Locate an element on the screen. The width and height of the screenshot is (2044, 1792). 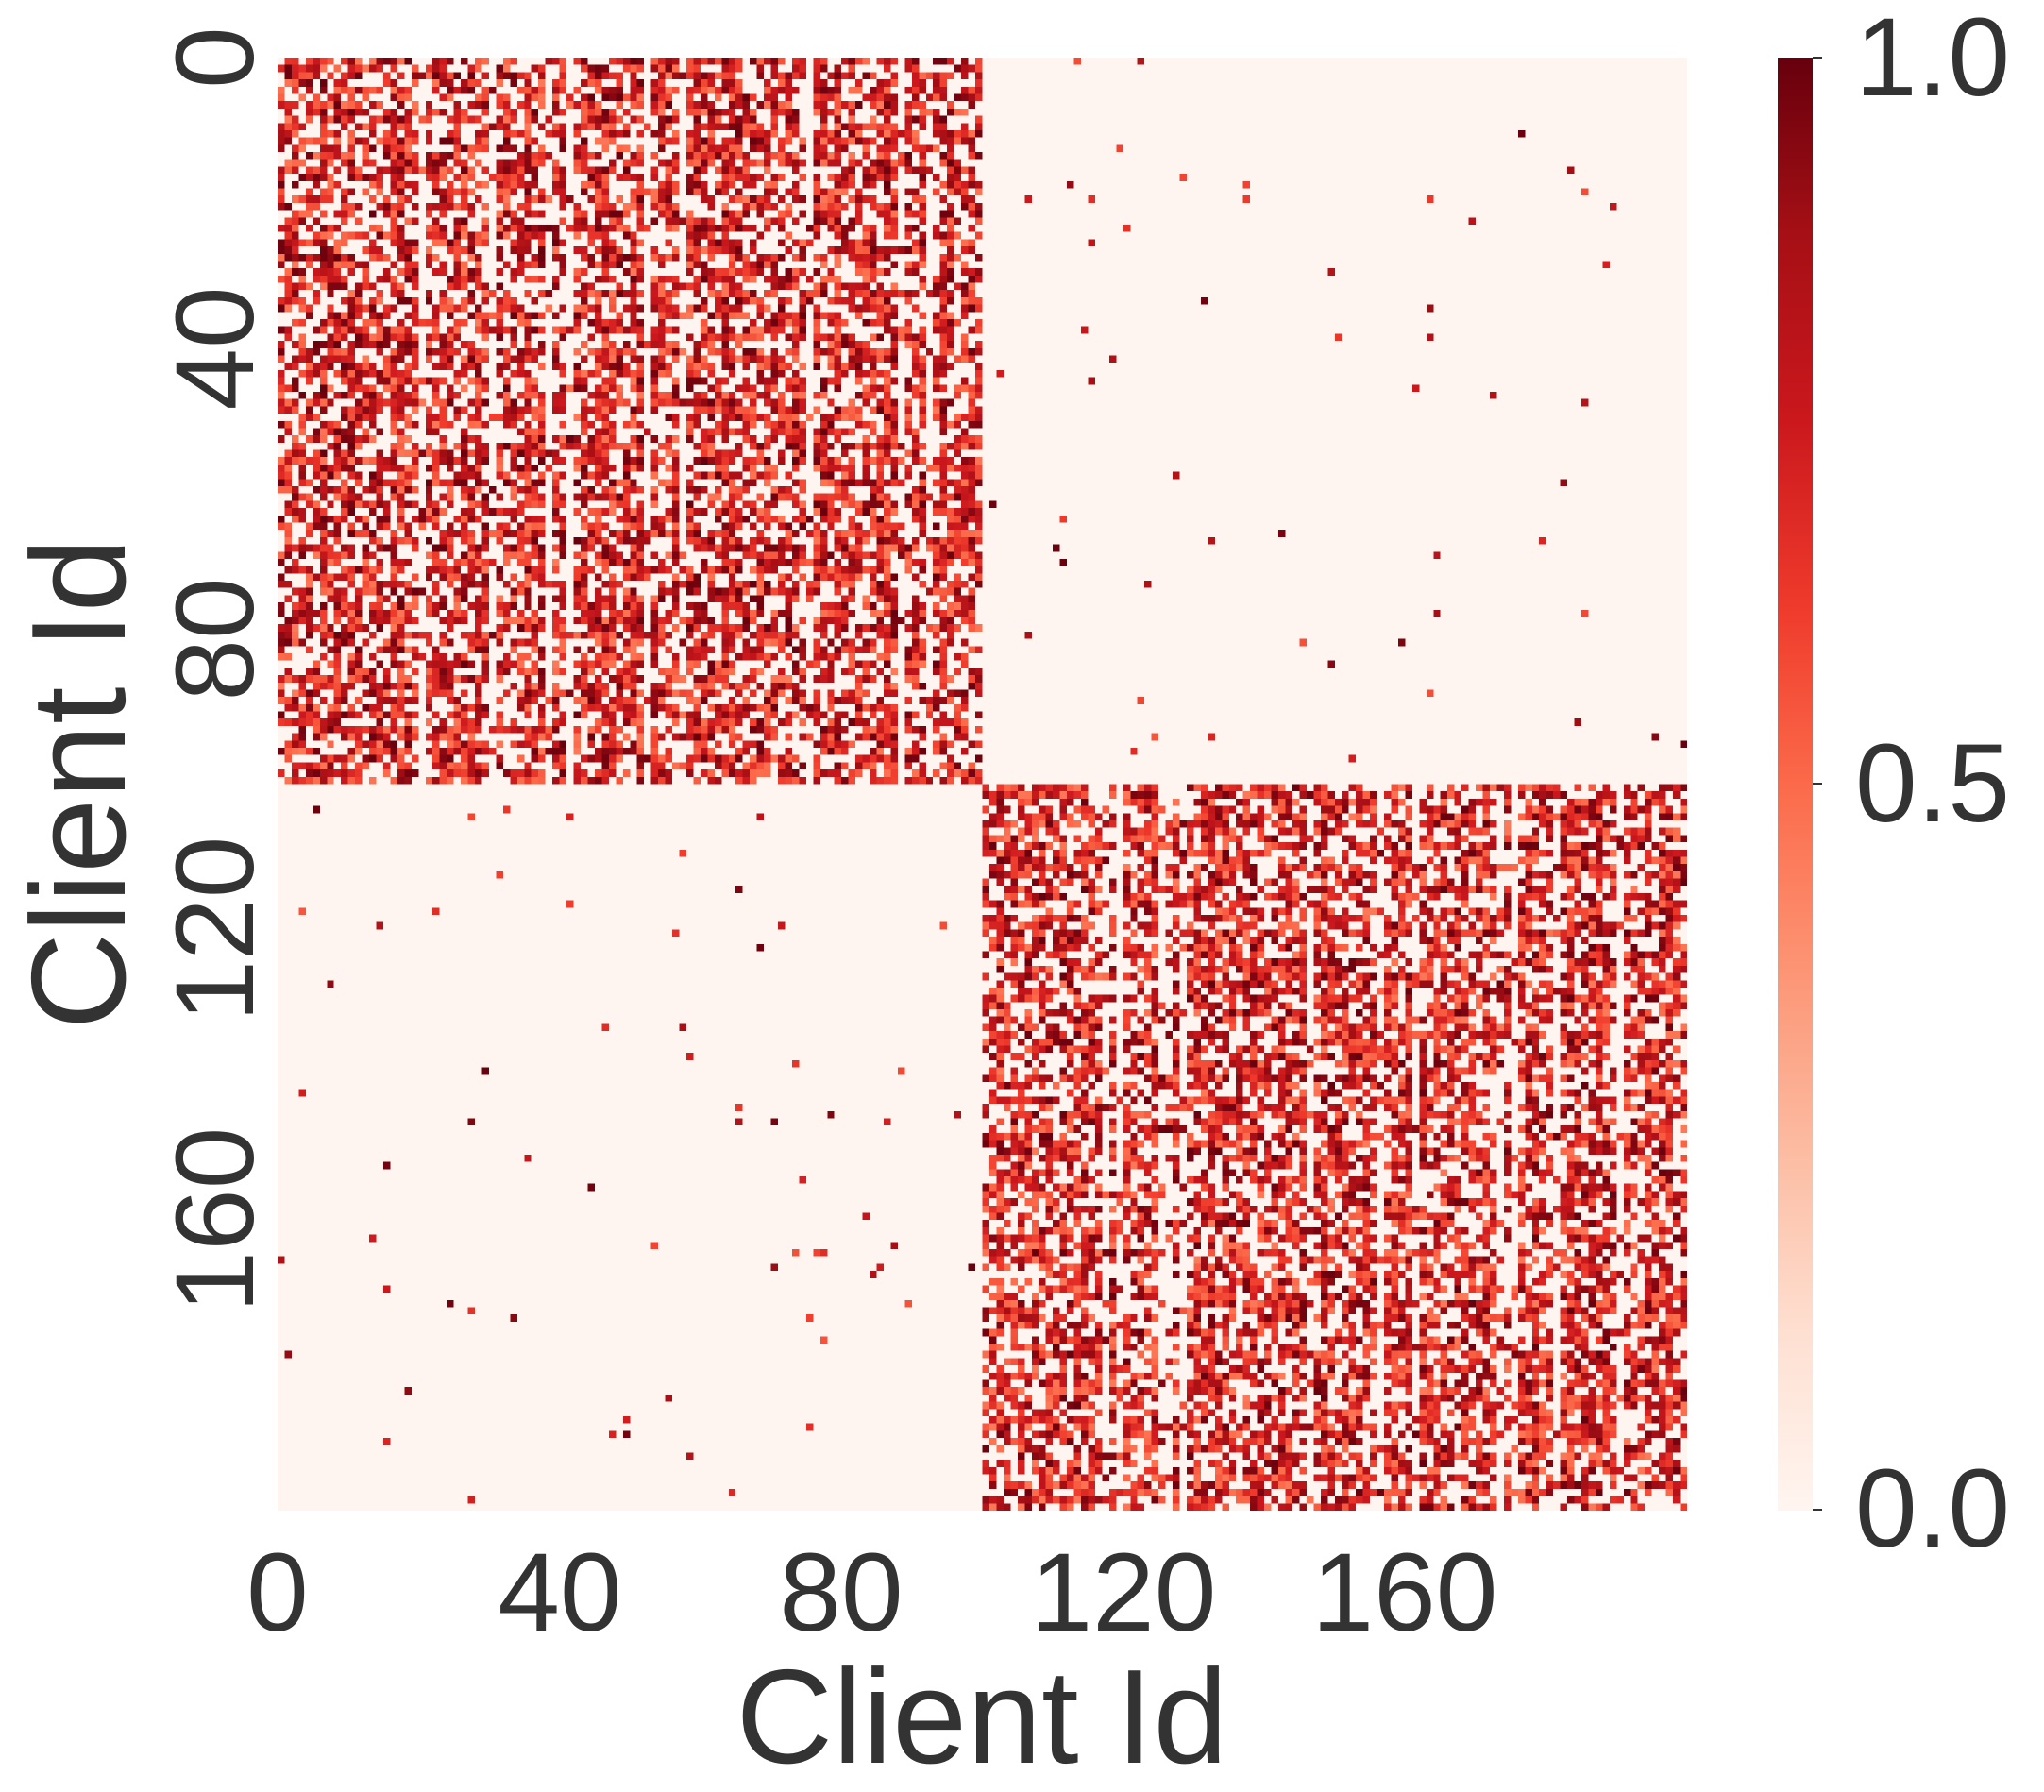
y-axis-label: Client Id is located at coordinates (79, 783).